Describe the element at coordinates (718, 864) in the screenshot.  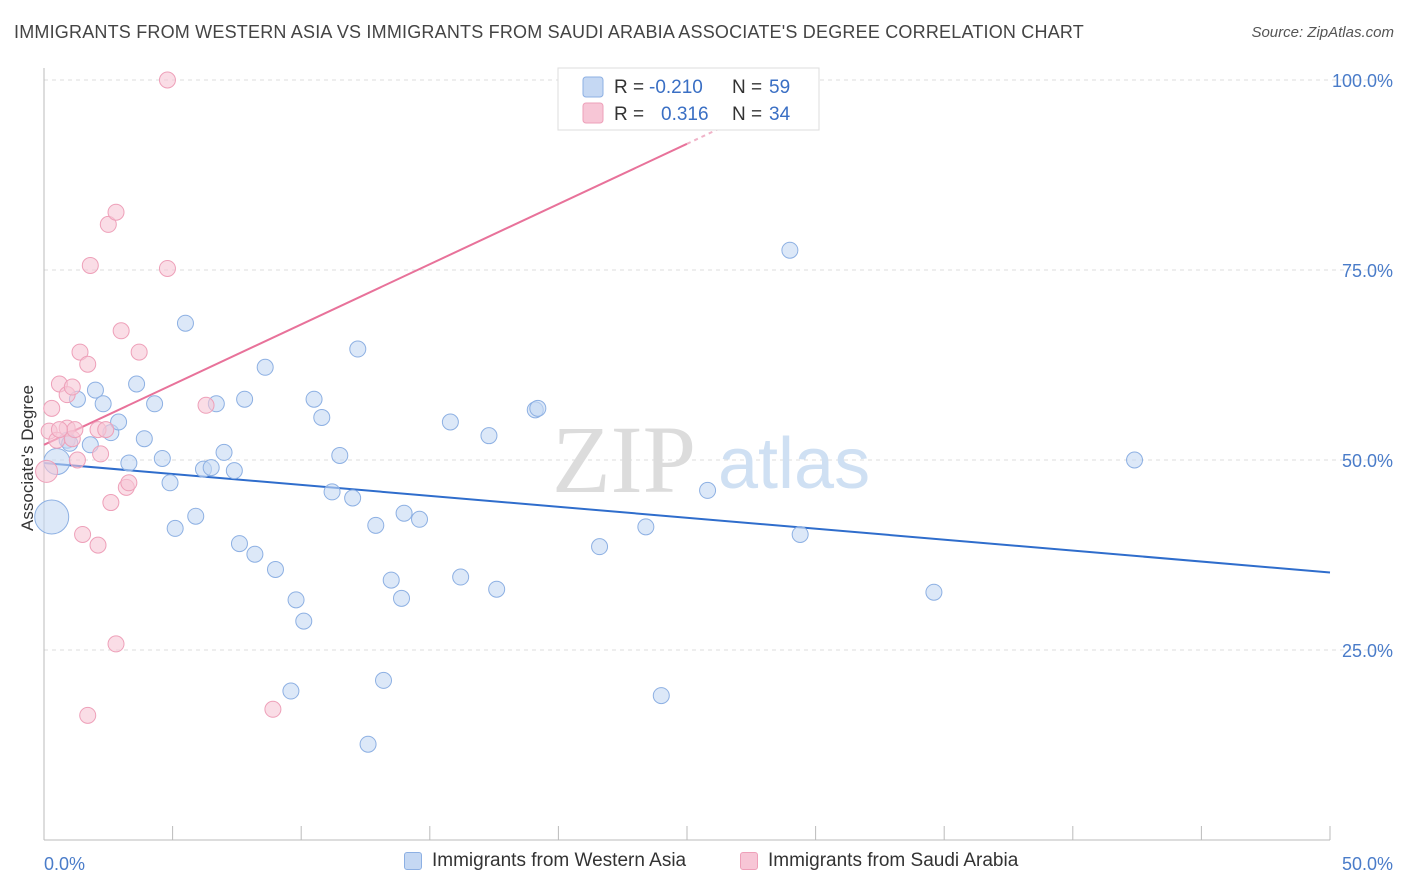
I see `x-tick-labels: 0.0% 50.0%` at that location.